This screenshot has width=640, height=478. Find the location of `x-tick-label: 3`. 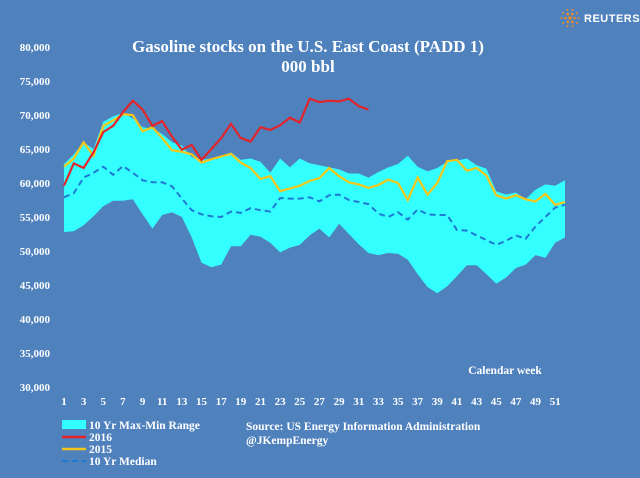

x-tick-label: 3 is located at coordinates (84, 402).